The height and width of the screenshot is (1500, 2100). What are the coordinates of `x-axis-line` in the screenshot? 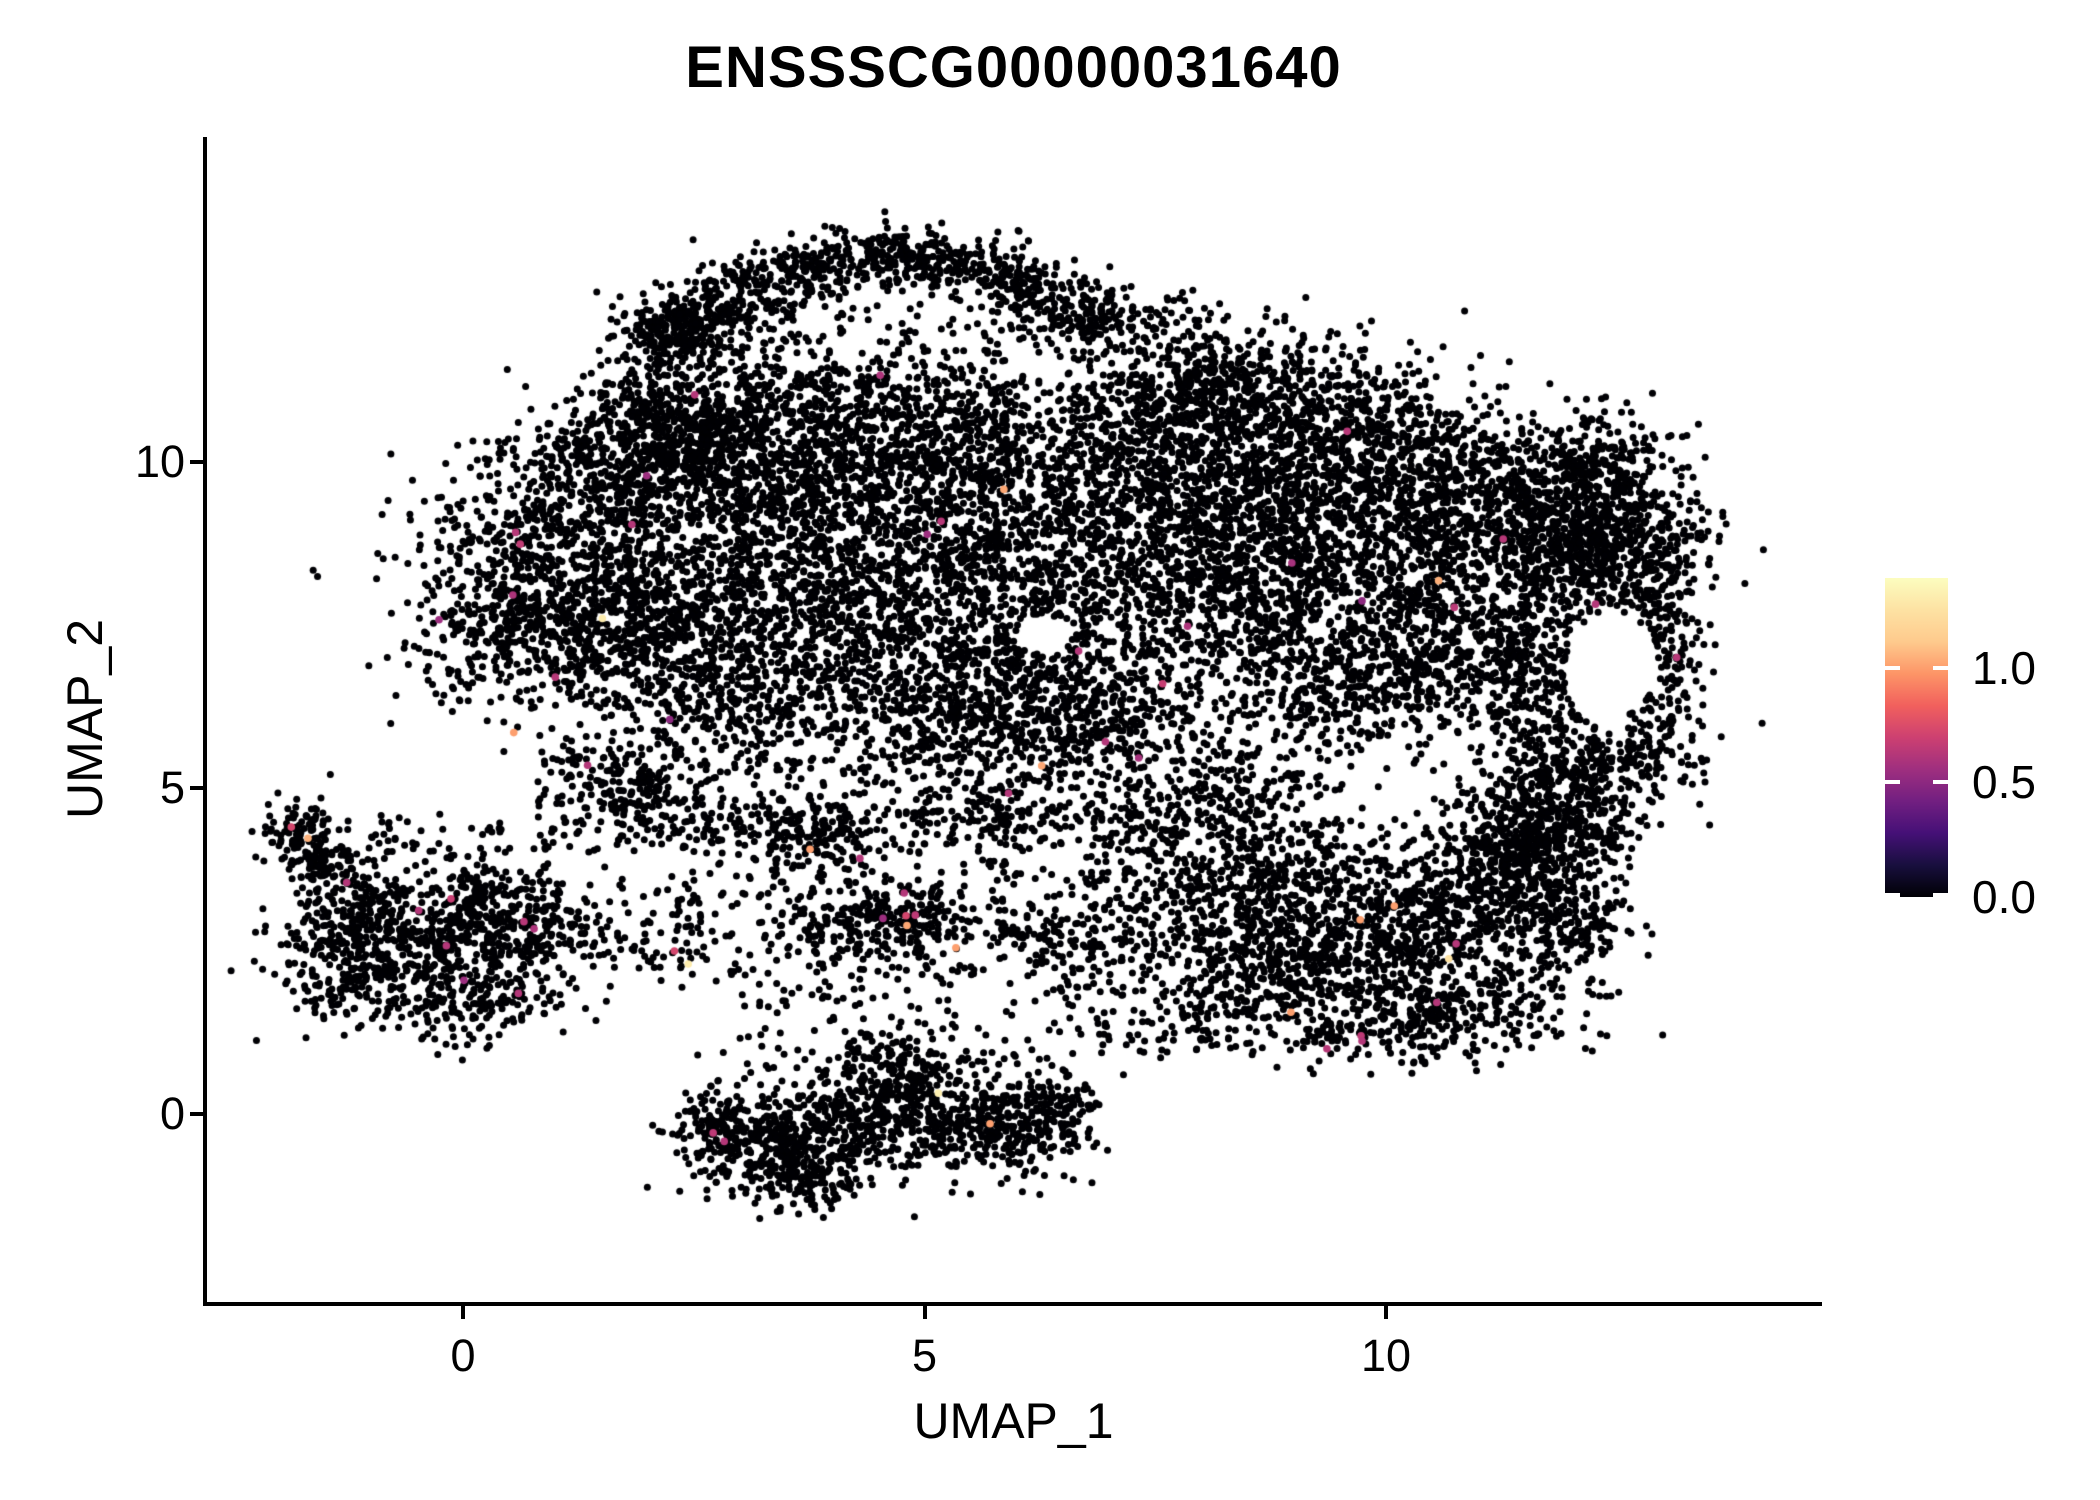 It's located at (1012, 1304).